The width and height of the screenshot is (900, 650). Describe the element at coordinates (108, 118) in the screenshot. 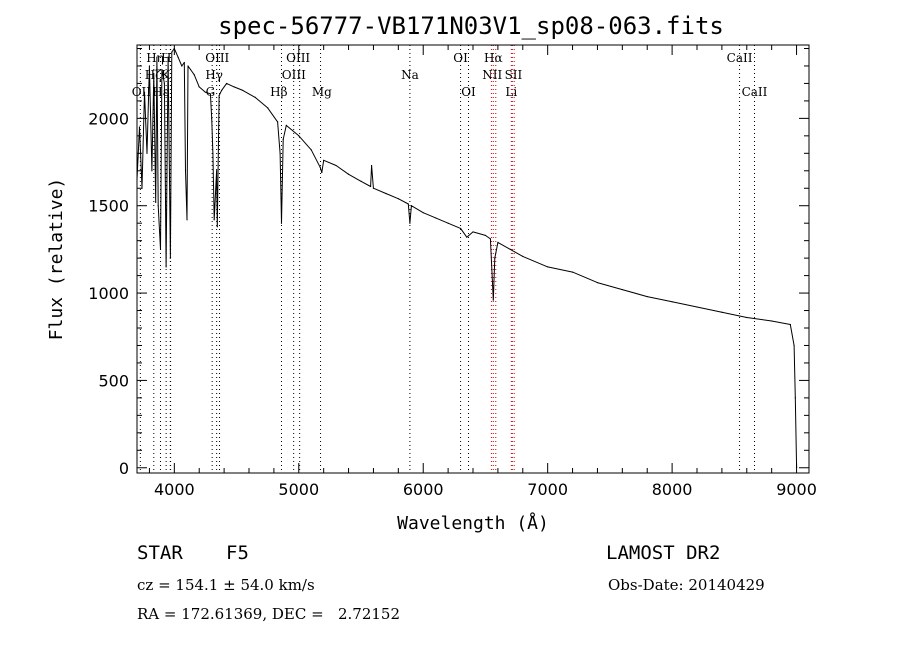

I see `y-tick-label-4: 2000` at that location.